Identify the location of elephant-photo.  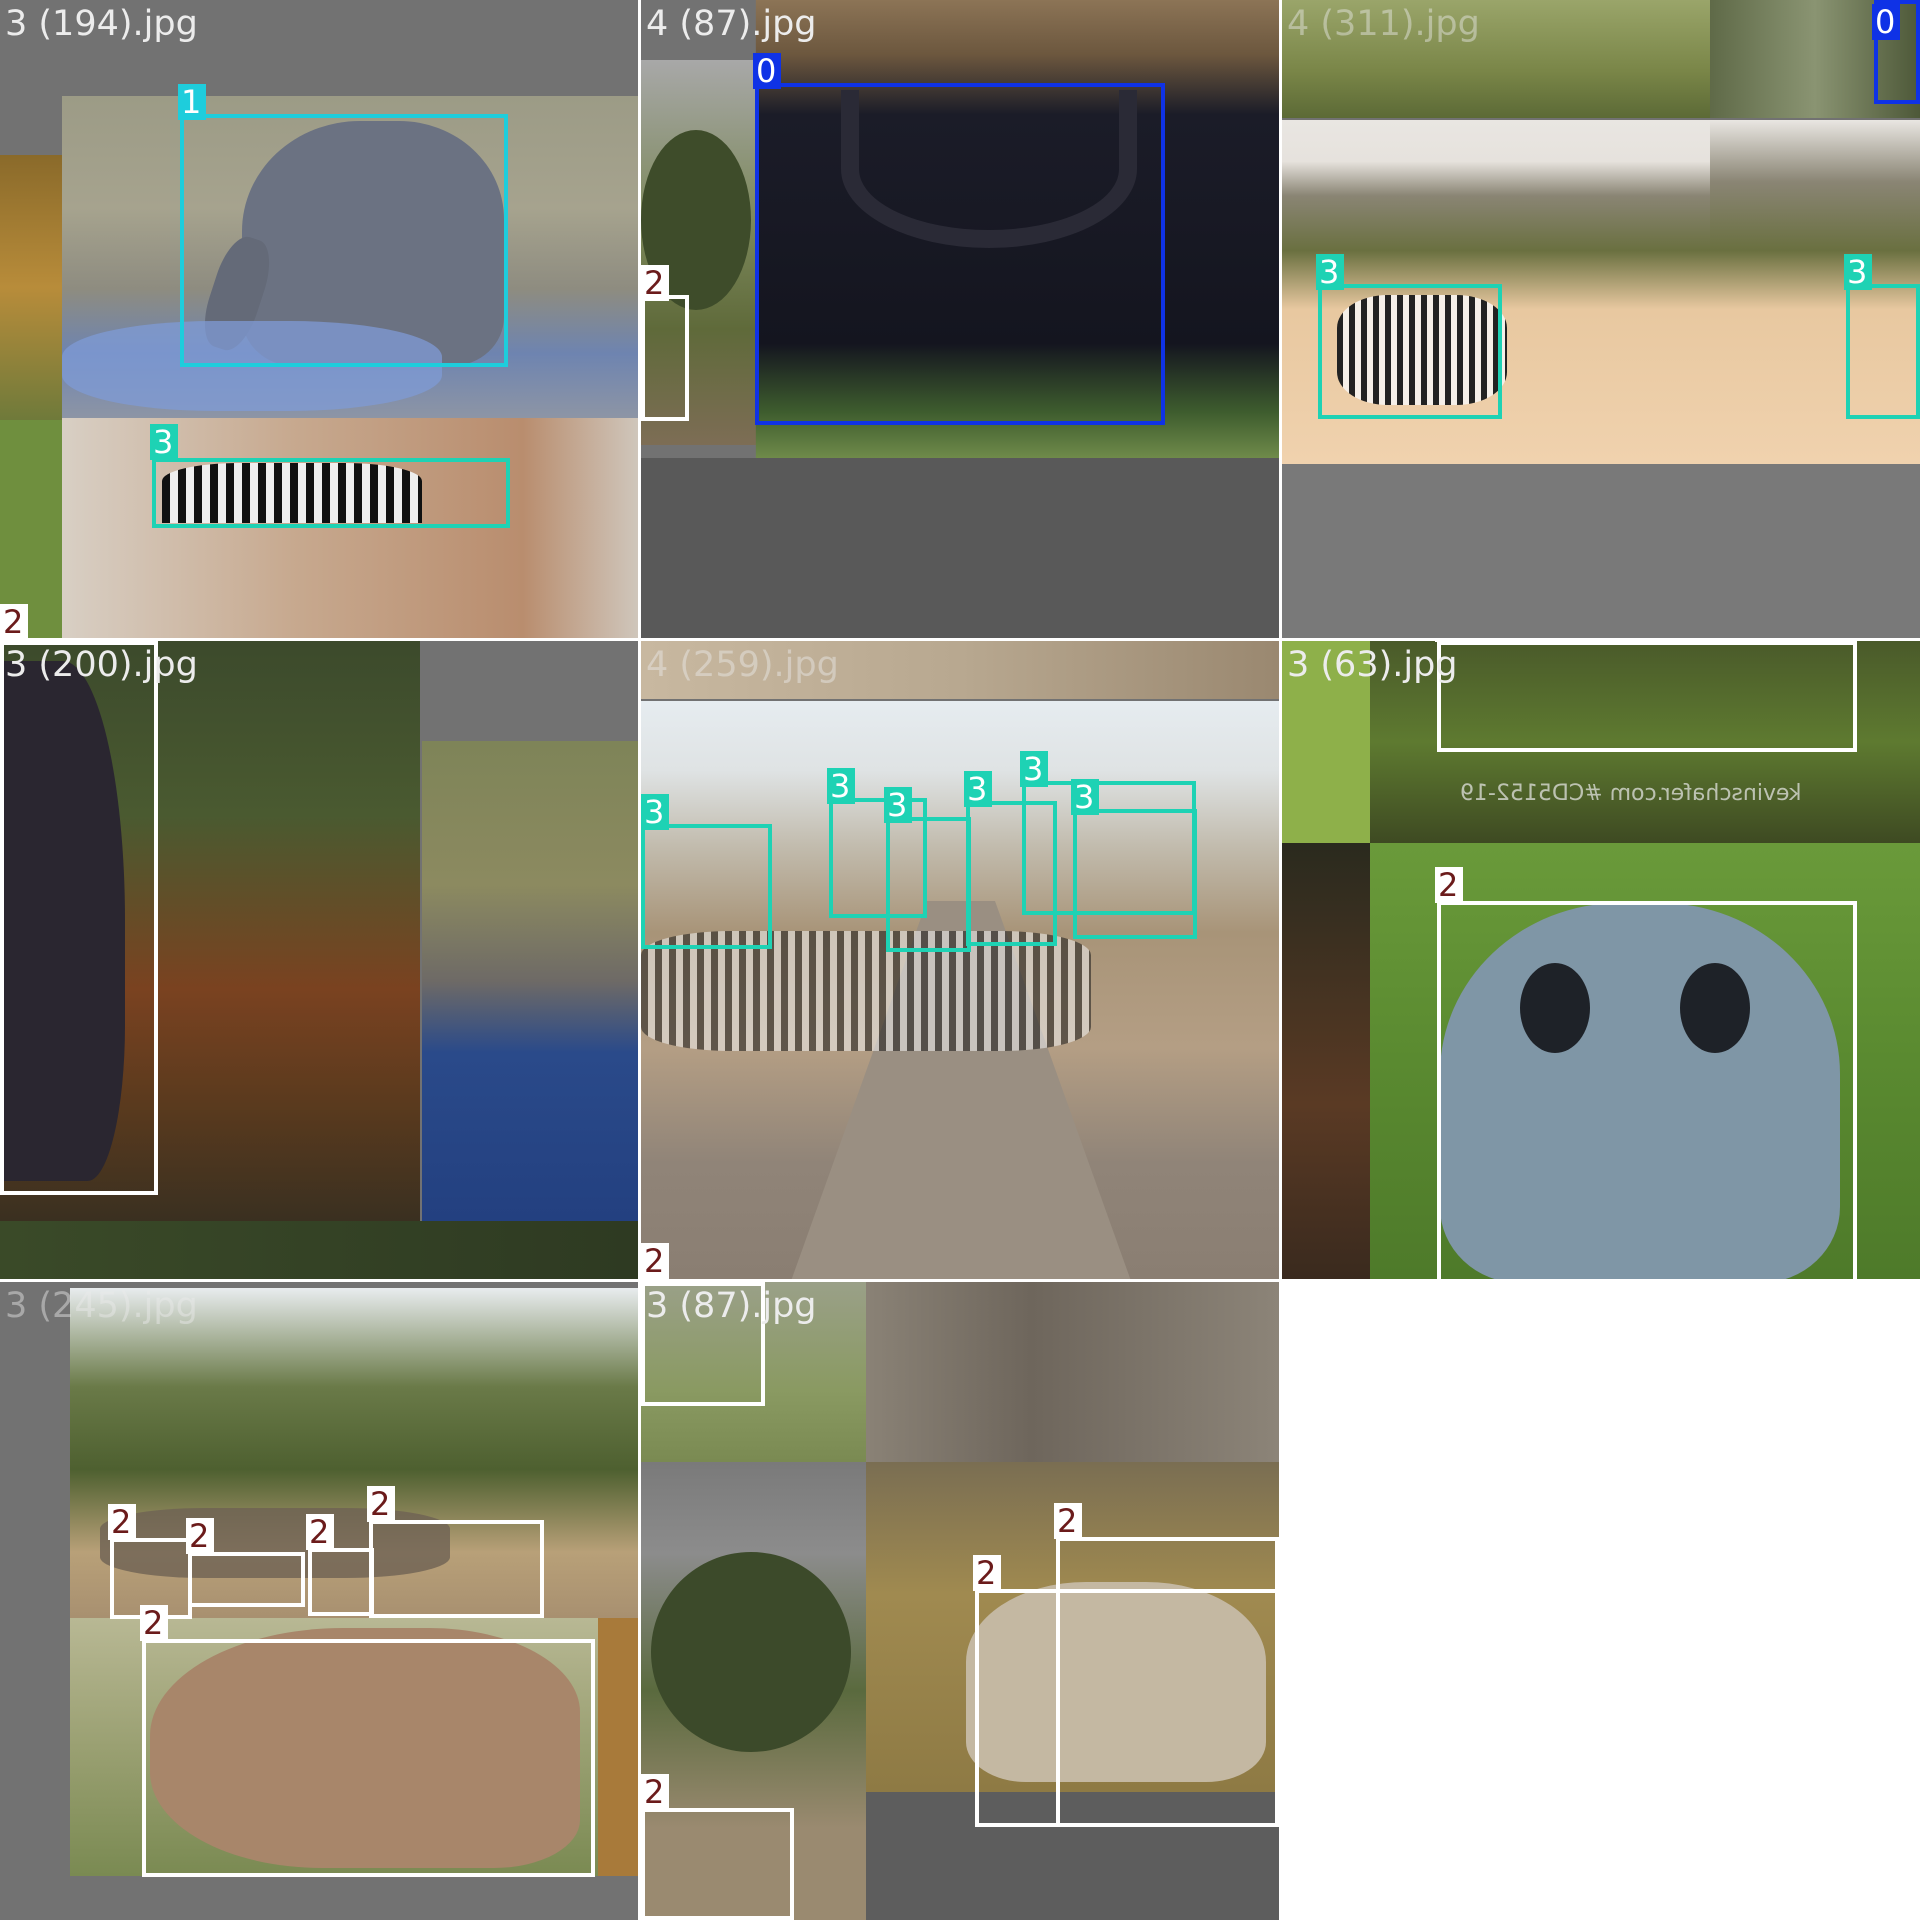
(350, 257).